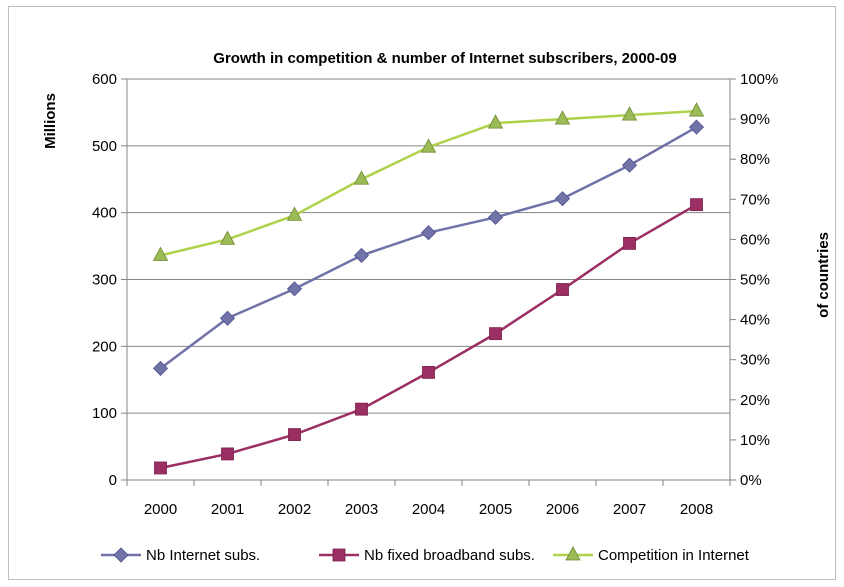 Image resolution: width=844 pixels, height=587 pixels. Describe the element at coordinates (755, 280) in the screenshot. I see `right-tick-label: 50%` at that location.